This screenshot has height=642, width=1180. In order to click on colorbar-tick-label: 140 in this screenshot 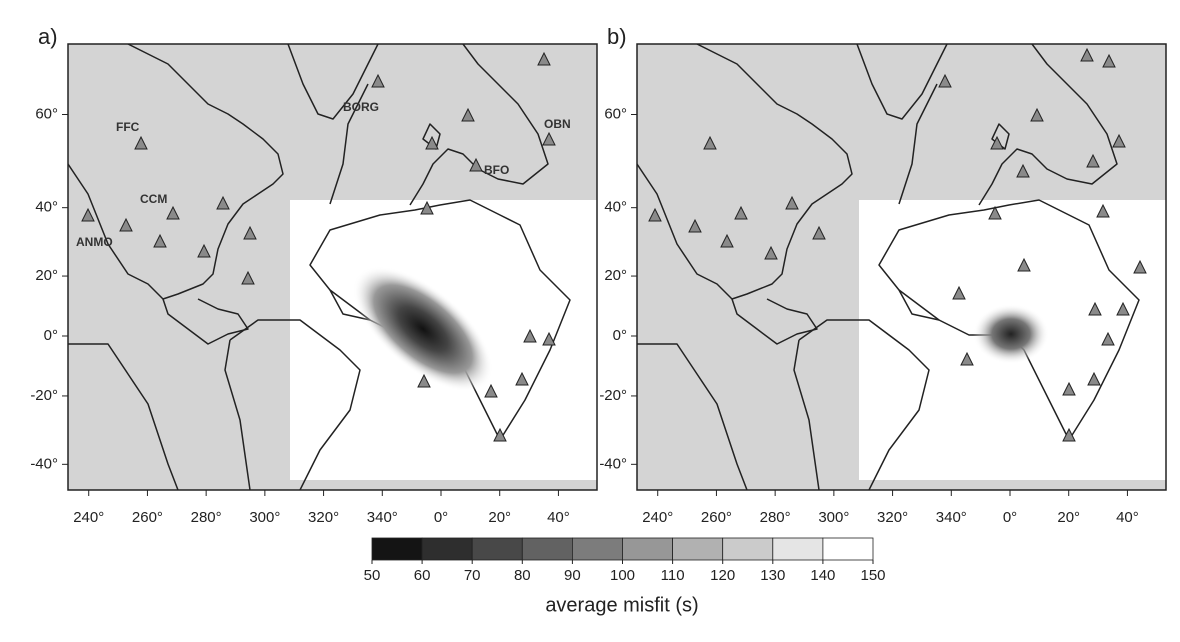, I will do `click(822, 575)`.